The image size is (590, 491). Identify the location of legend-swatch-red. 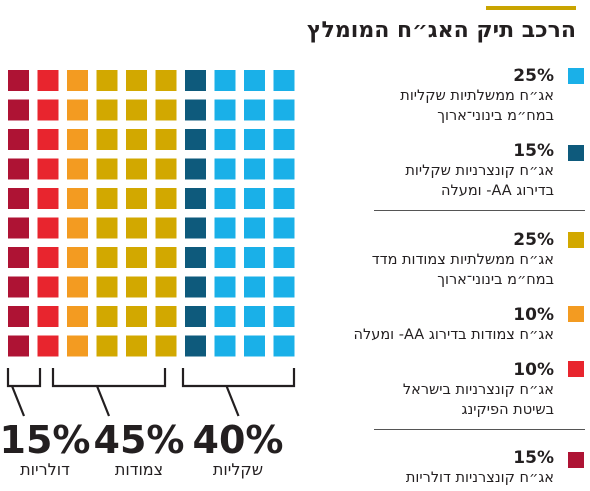
(576, 369).